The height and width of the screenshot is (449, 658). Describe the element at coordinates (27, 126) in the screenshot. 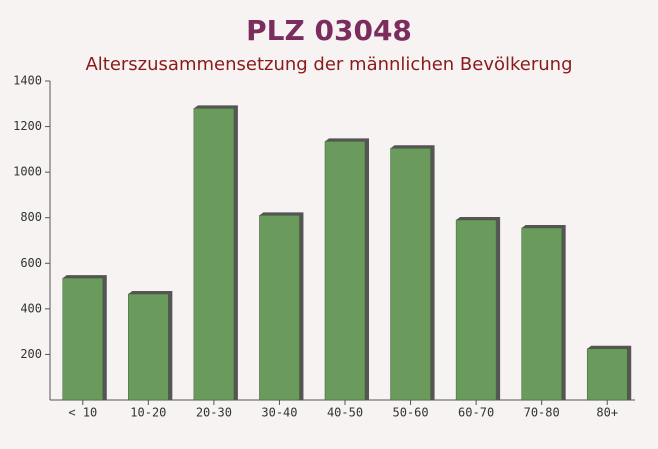

I see `y-tick-label: 1200` at that location.